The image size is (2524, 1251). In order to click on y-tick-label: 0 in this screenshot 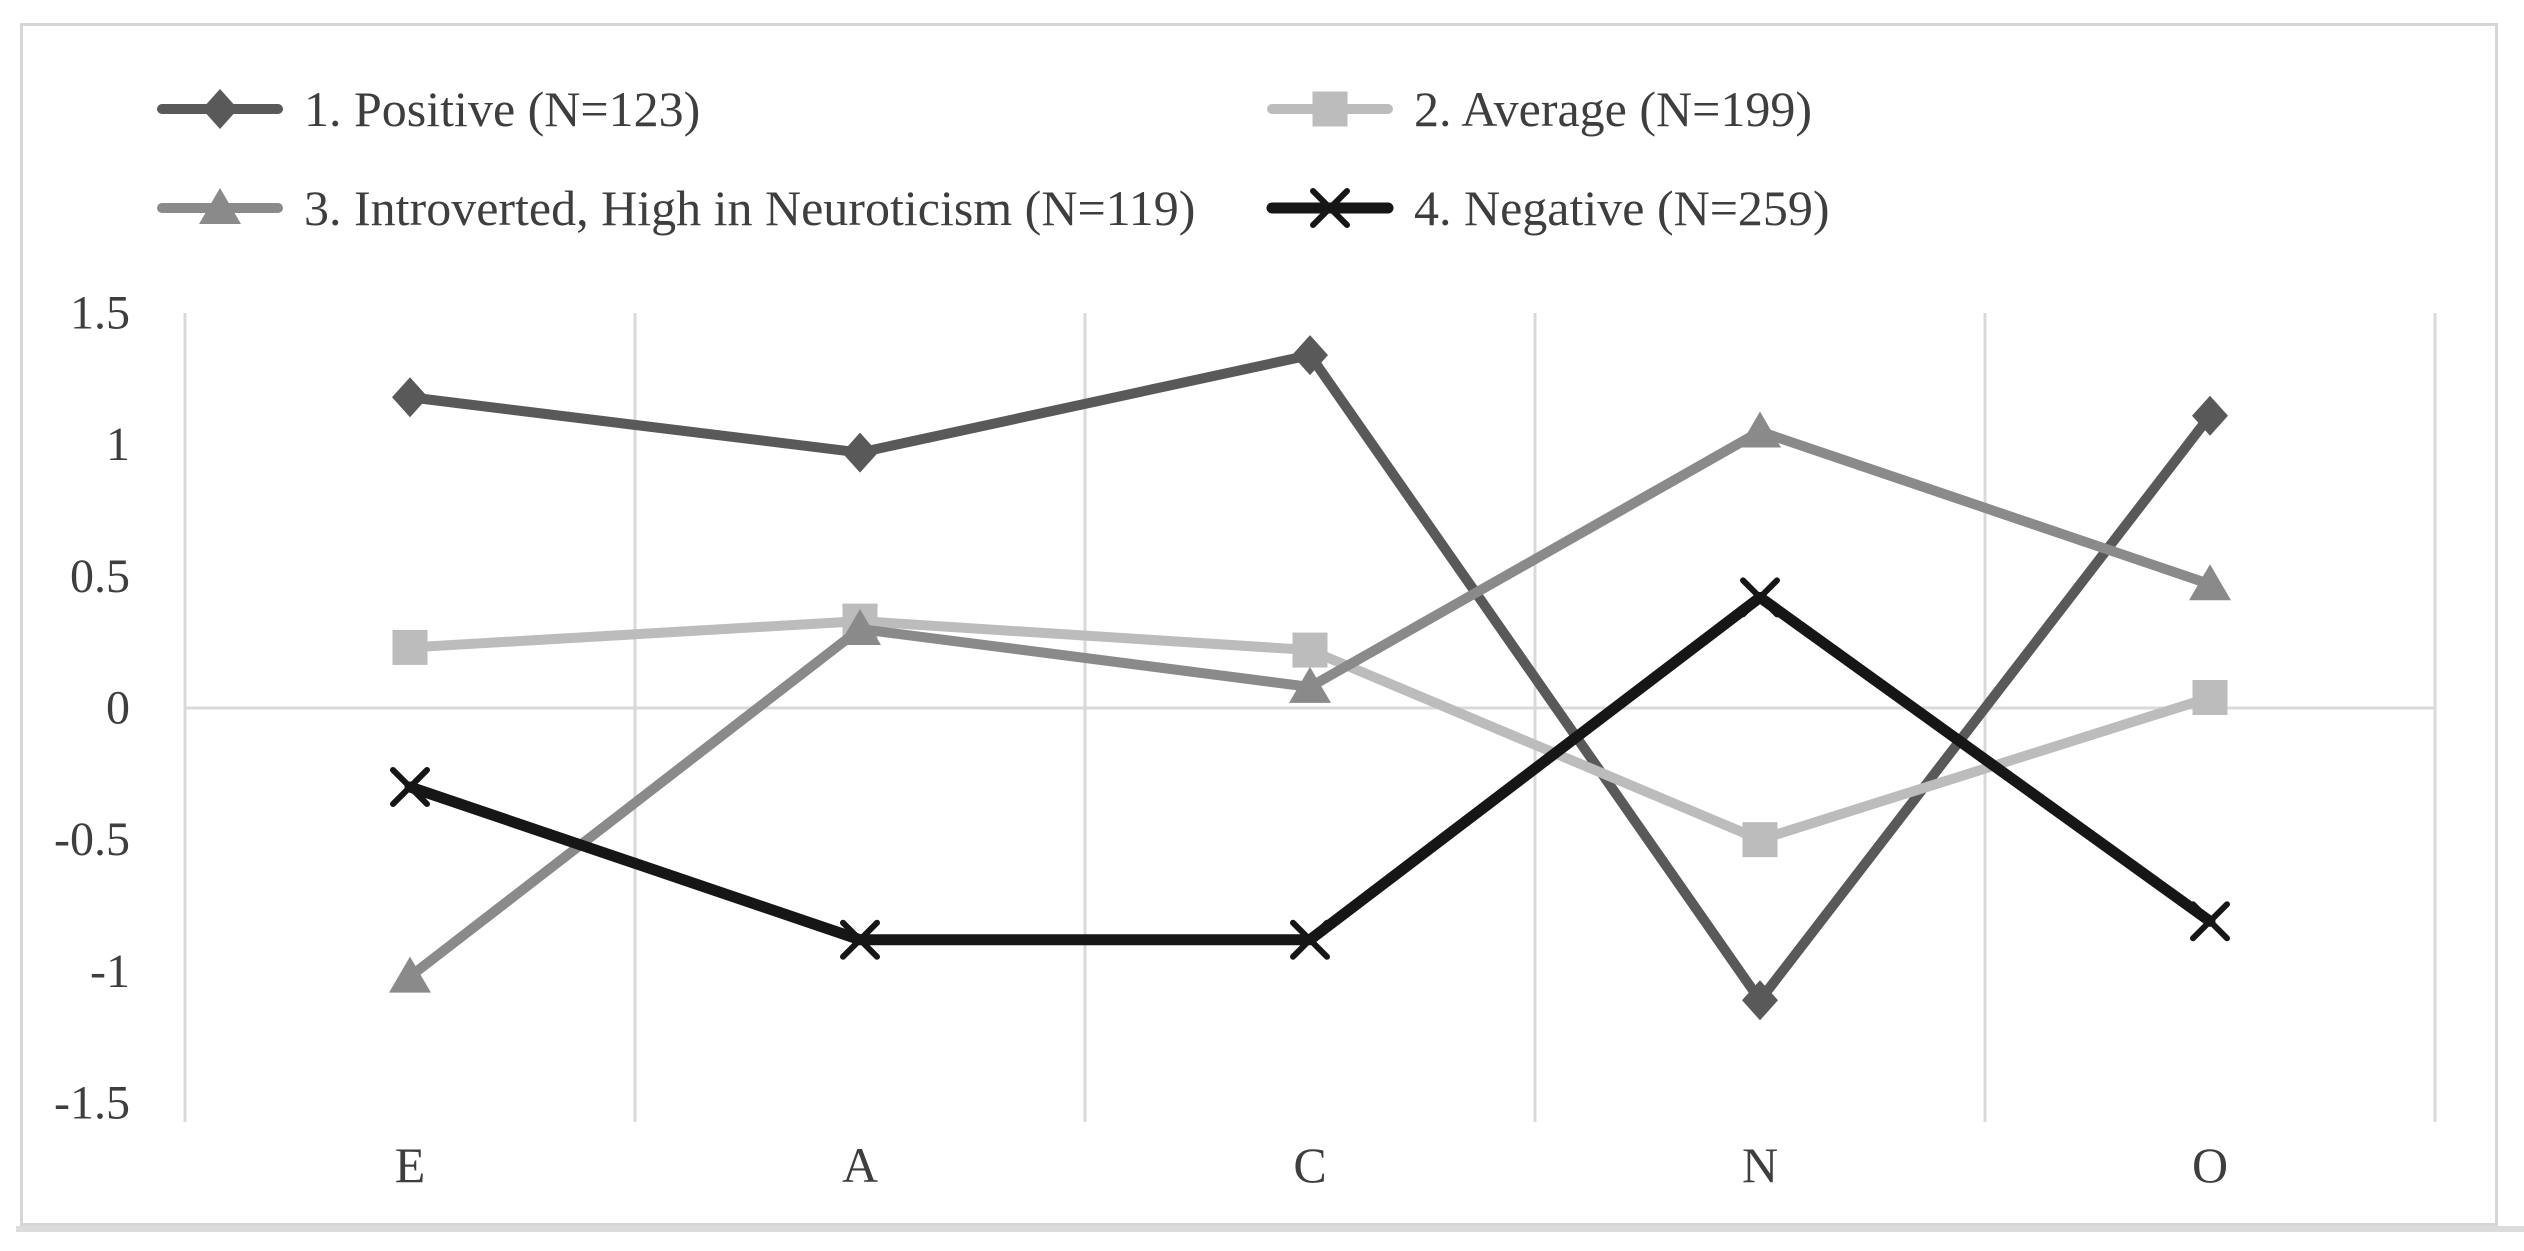, I will do `click(118, 708)`.